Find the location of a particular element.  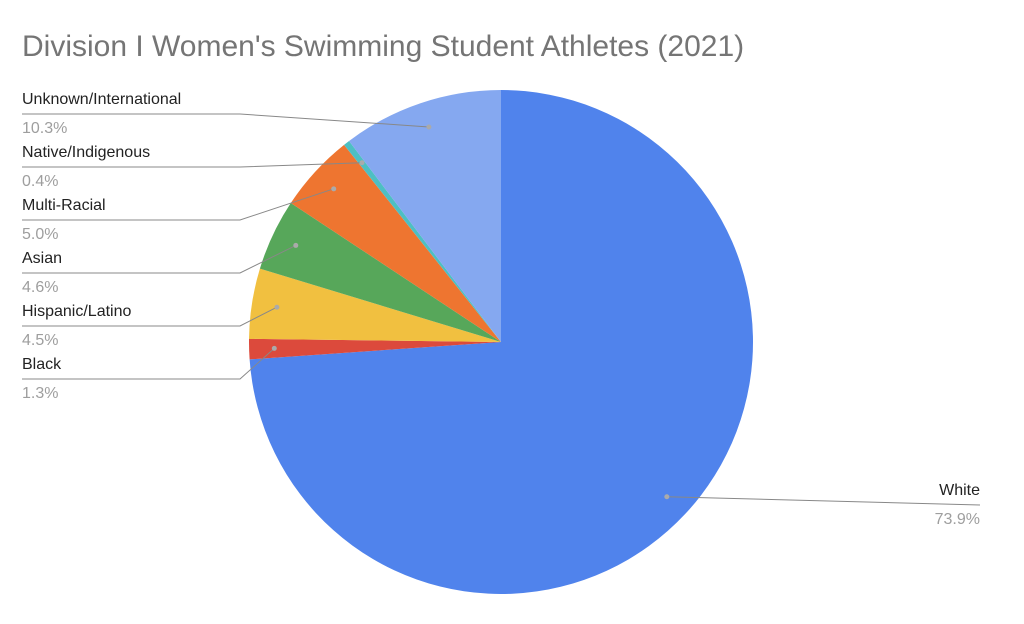

label-value: 5.0% is located at coordinates (40, 234).